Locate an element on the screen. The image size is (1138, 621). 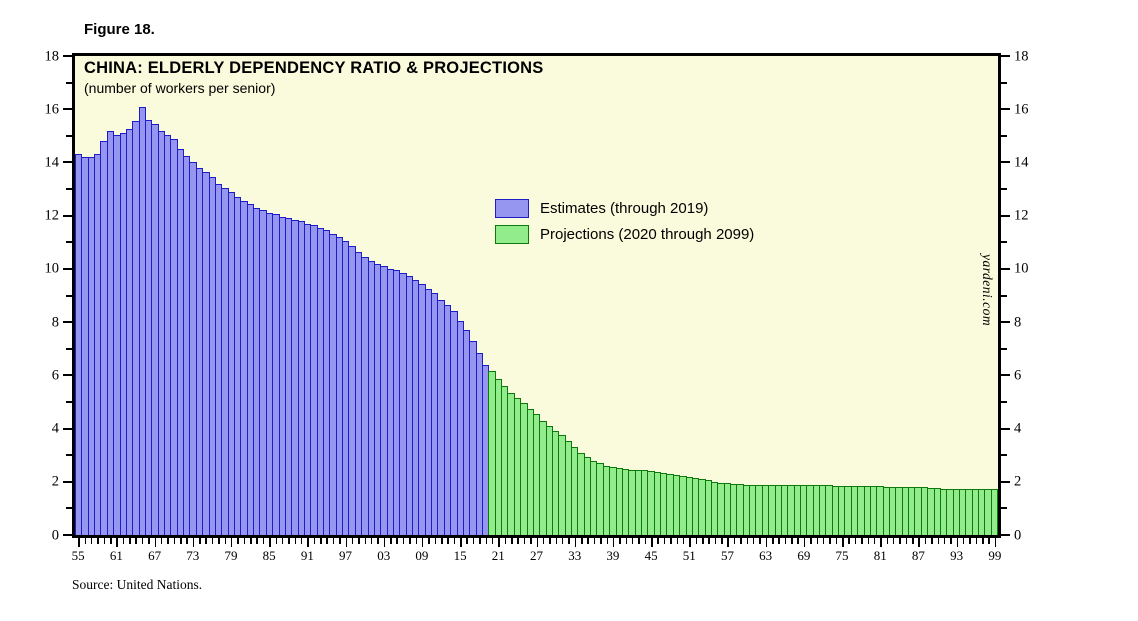
y-axis-right: 0 2 4 6 8 10 12 14 16 18 is located at coordinates (1018, 295).